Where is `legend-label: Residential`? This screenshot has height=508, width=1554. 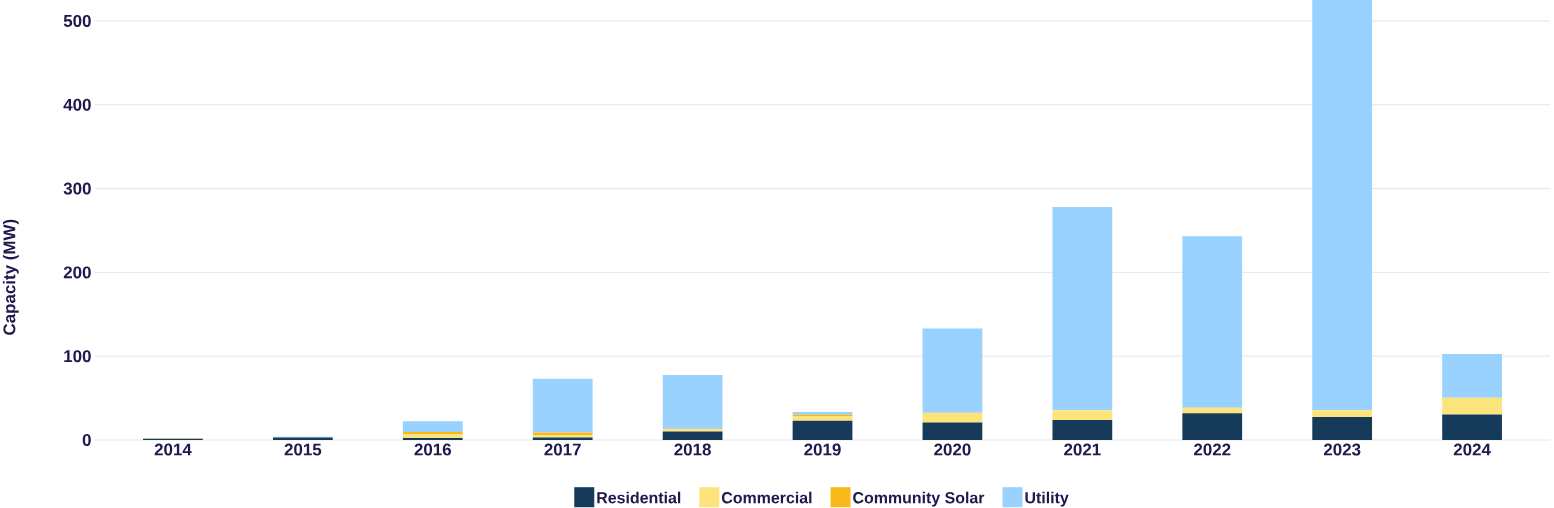 legend-label: Residential is located at coordinates (639, 497).